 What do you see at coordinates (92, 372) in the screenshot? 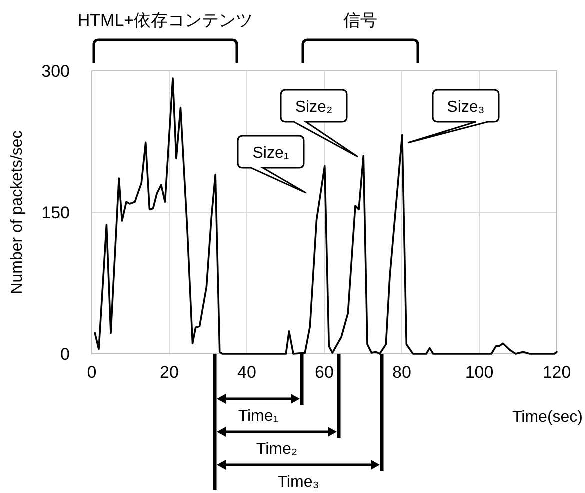
I see `x-tick-label: 0` at bounding box center [92, 372].